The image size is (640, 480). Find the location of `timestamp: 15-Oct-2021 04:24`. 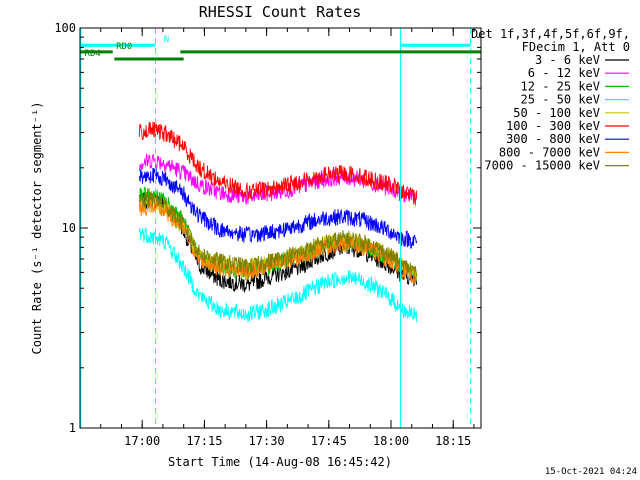

timestamp: 15-Oct-2021 04:24 is located at coordinates (591, 472).